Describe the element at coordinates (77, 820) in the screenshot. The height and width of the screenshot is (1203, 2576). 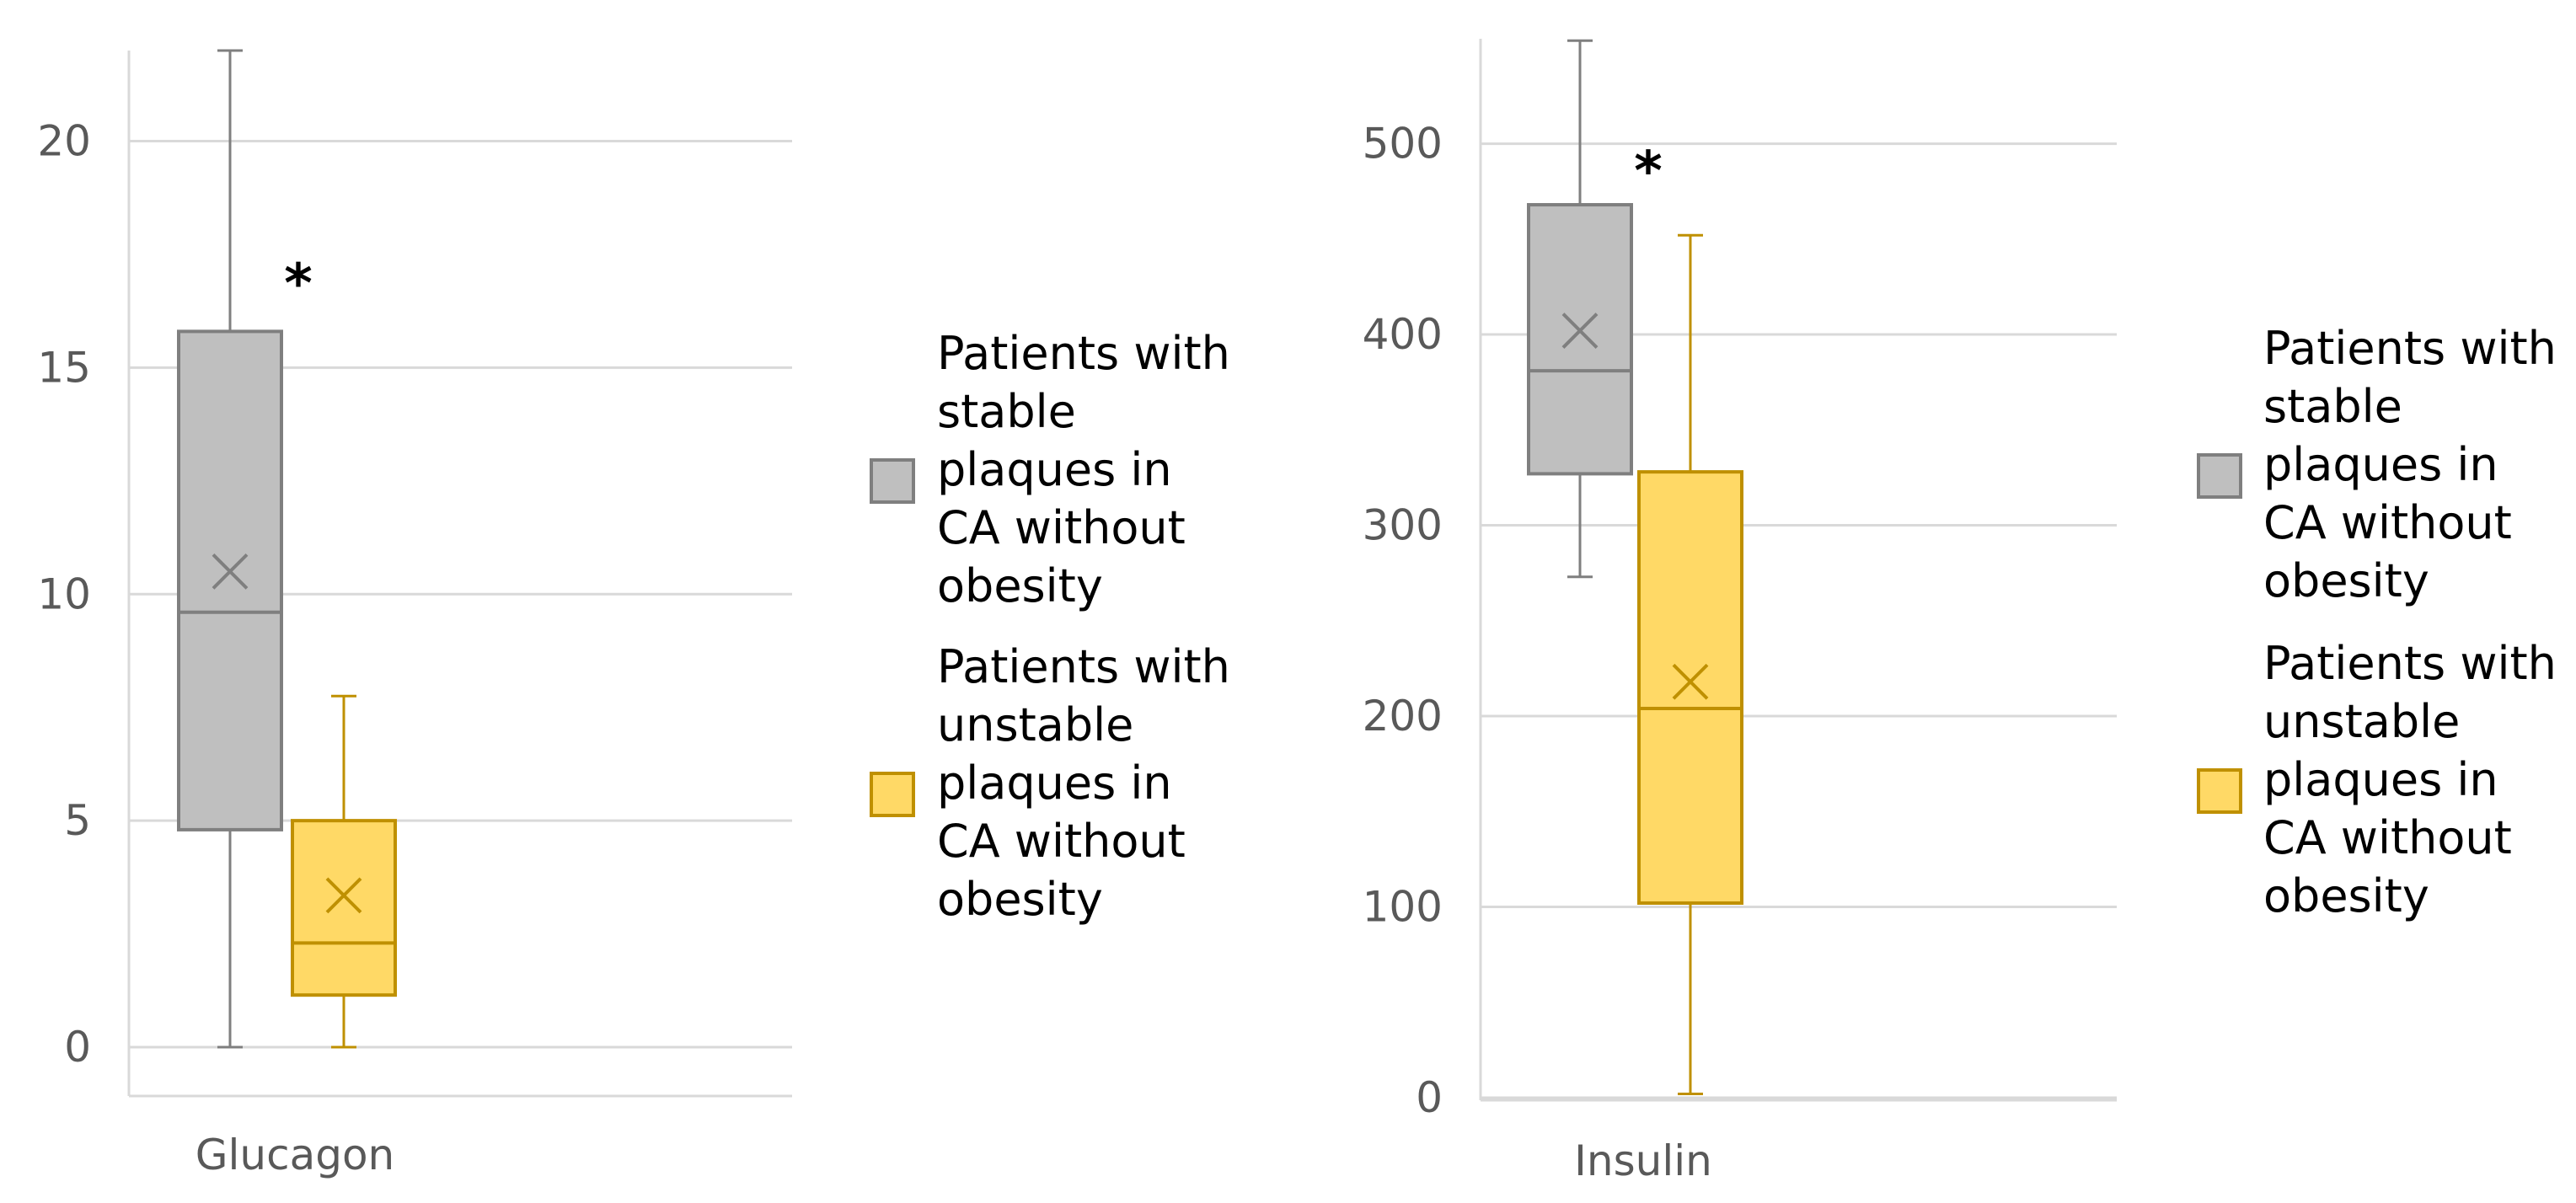
I see `y-tick-label: 5` at that location.